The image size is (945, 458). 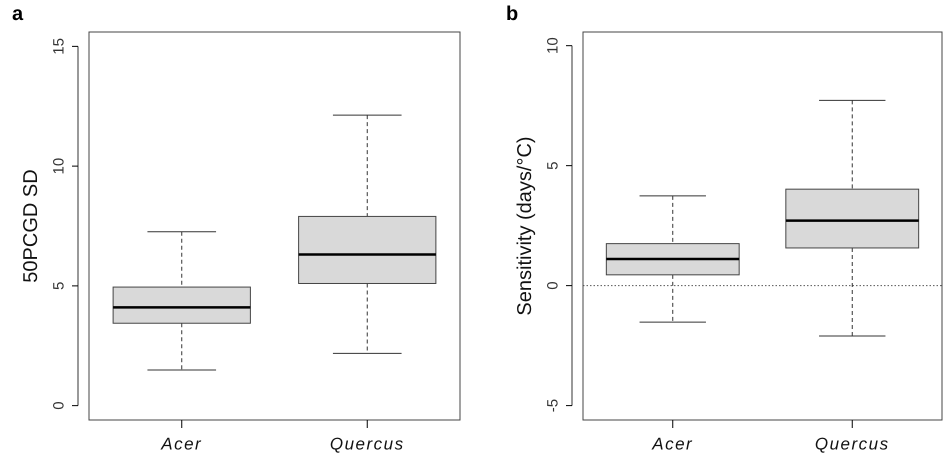 I want to click on y-axis-title: Sensitivity (days/°C), so click(x=525, y=226).